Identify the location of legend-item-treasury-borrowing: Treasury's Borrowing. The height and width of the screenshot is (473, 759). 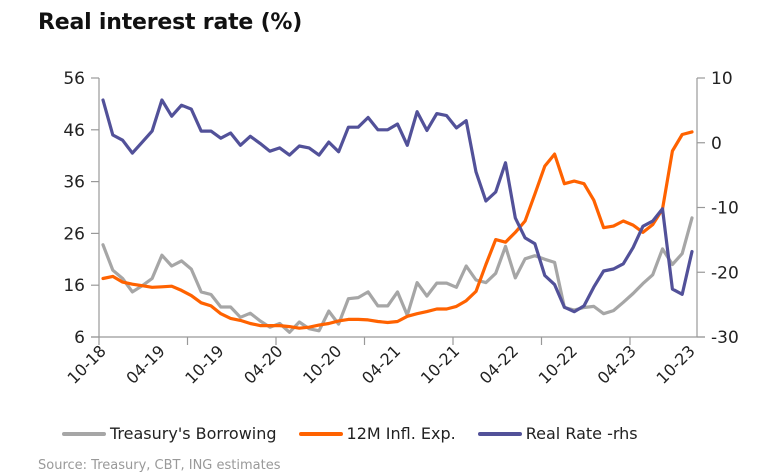
(169, 433).